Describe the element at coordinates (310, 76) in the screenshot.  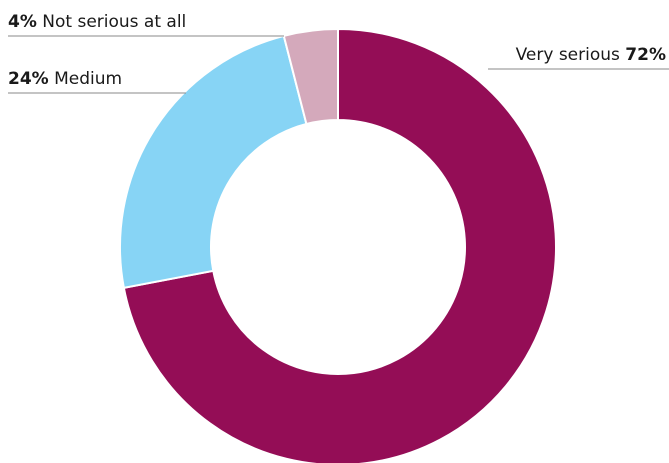
I see `slice-not-serious-at-all` at that location.